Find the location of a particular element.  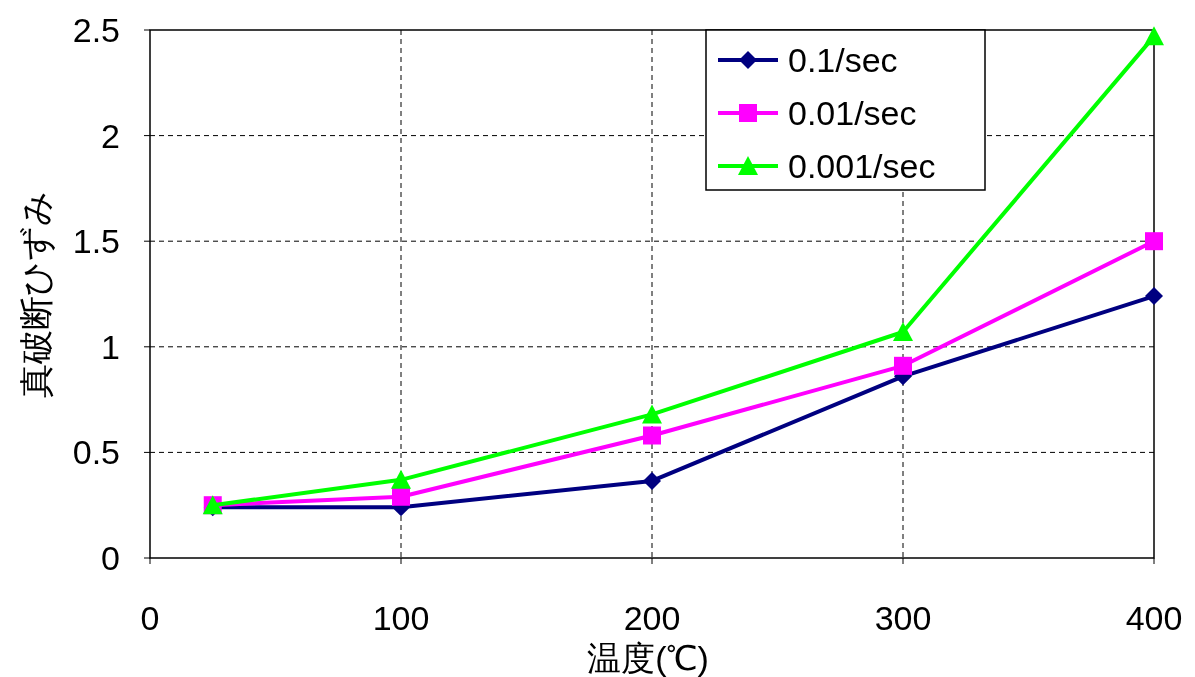

x-tick-label: 200 is located at coordinates (652, 618).